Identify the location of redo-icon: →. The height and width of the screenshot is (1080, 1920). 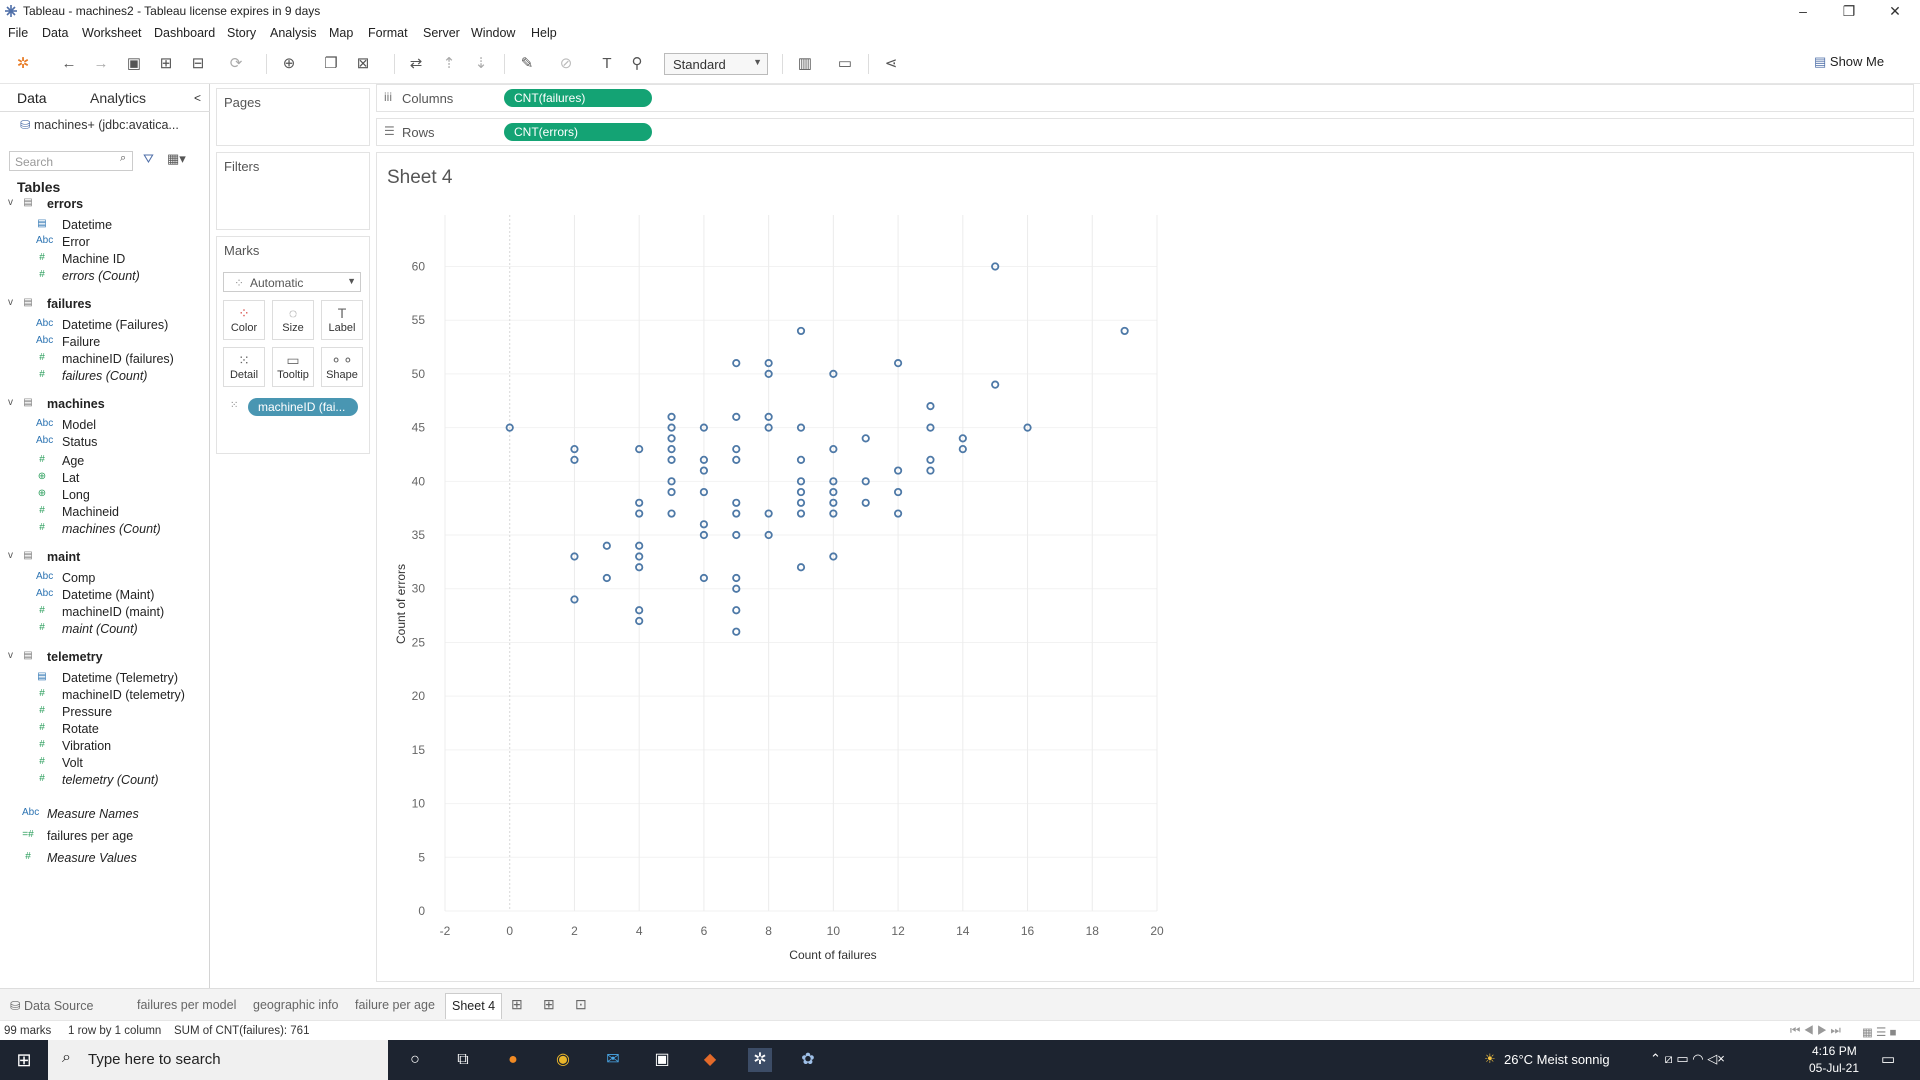
(101, 63).